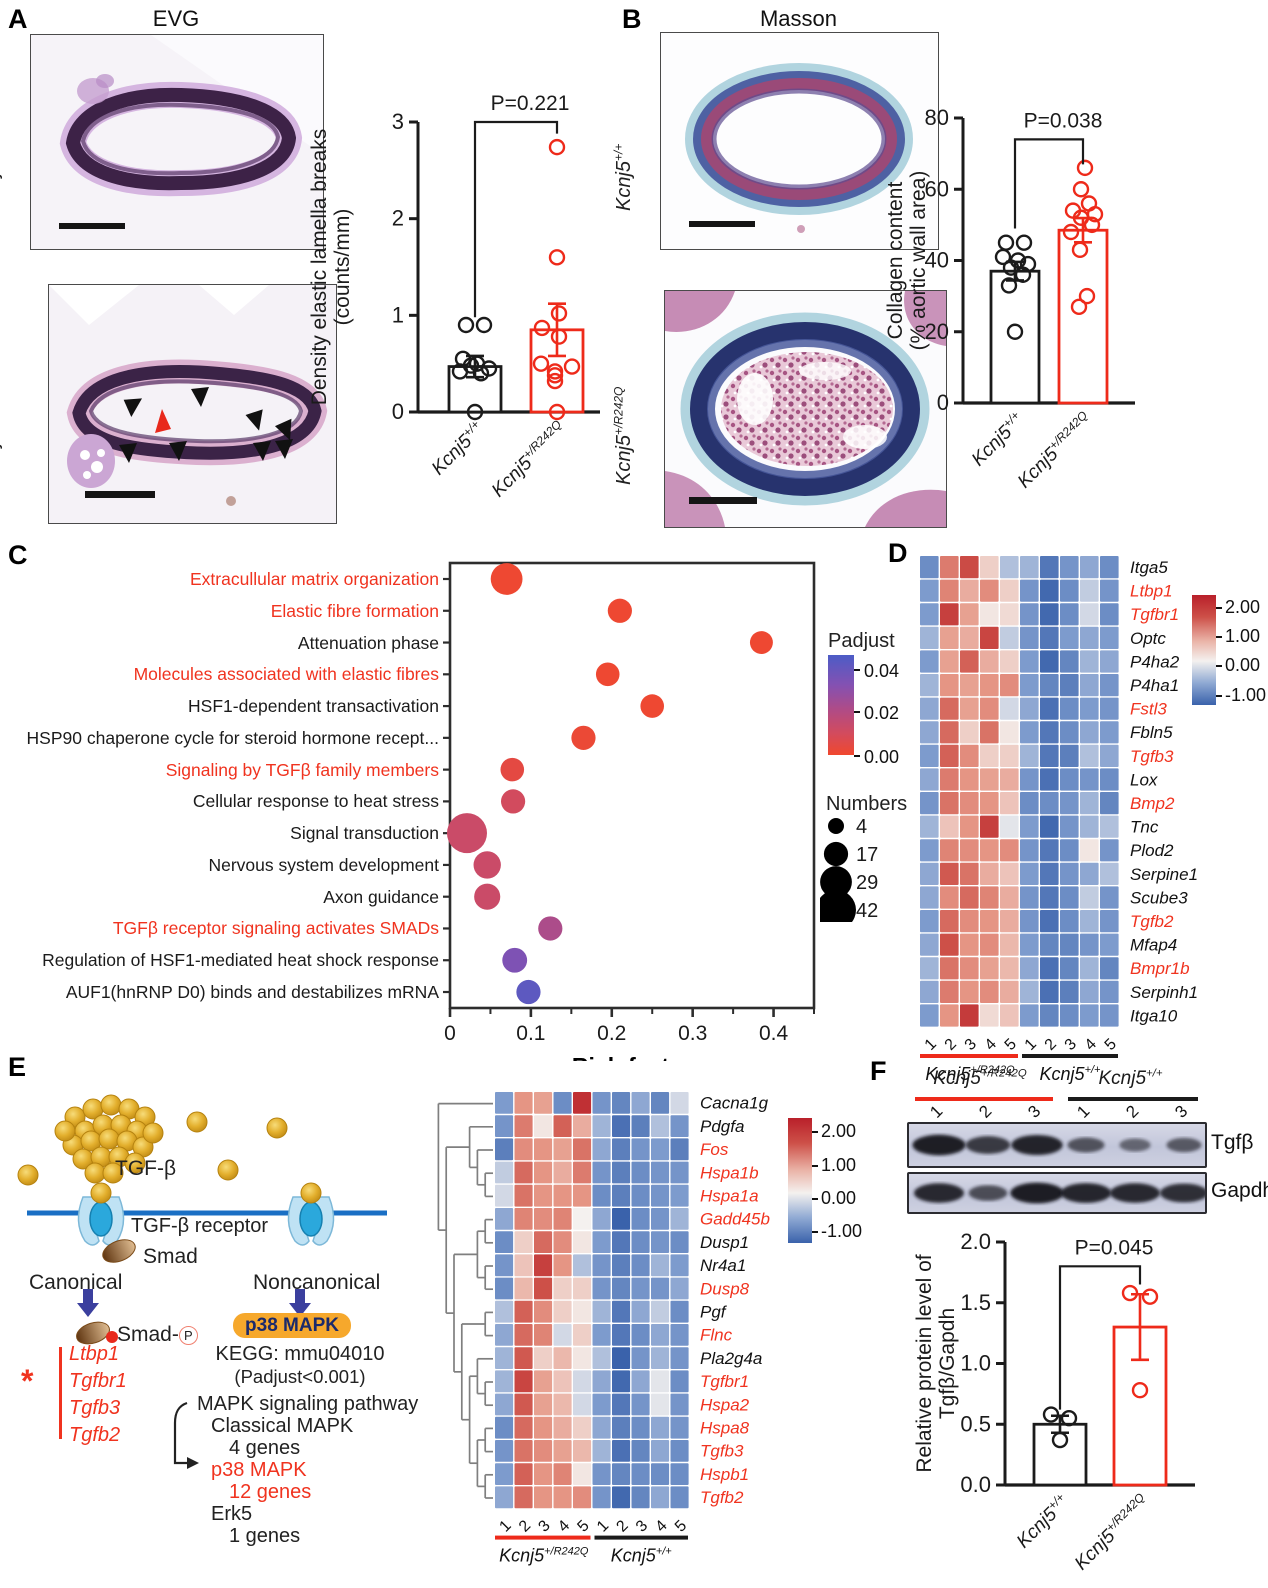 The height and width of the screenshot is (1588, 1268). Describe the element at coordinates (1086, 1193) in the screenshot. I see `protein-band` at that location.